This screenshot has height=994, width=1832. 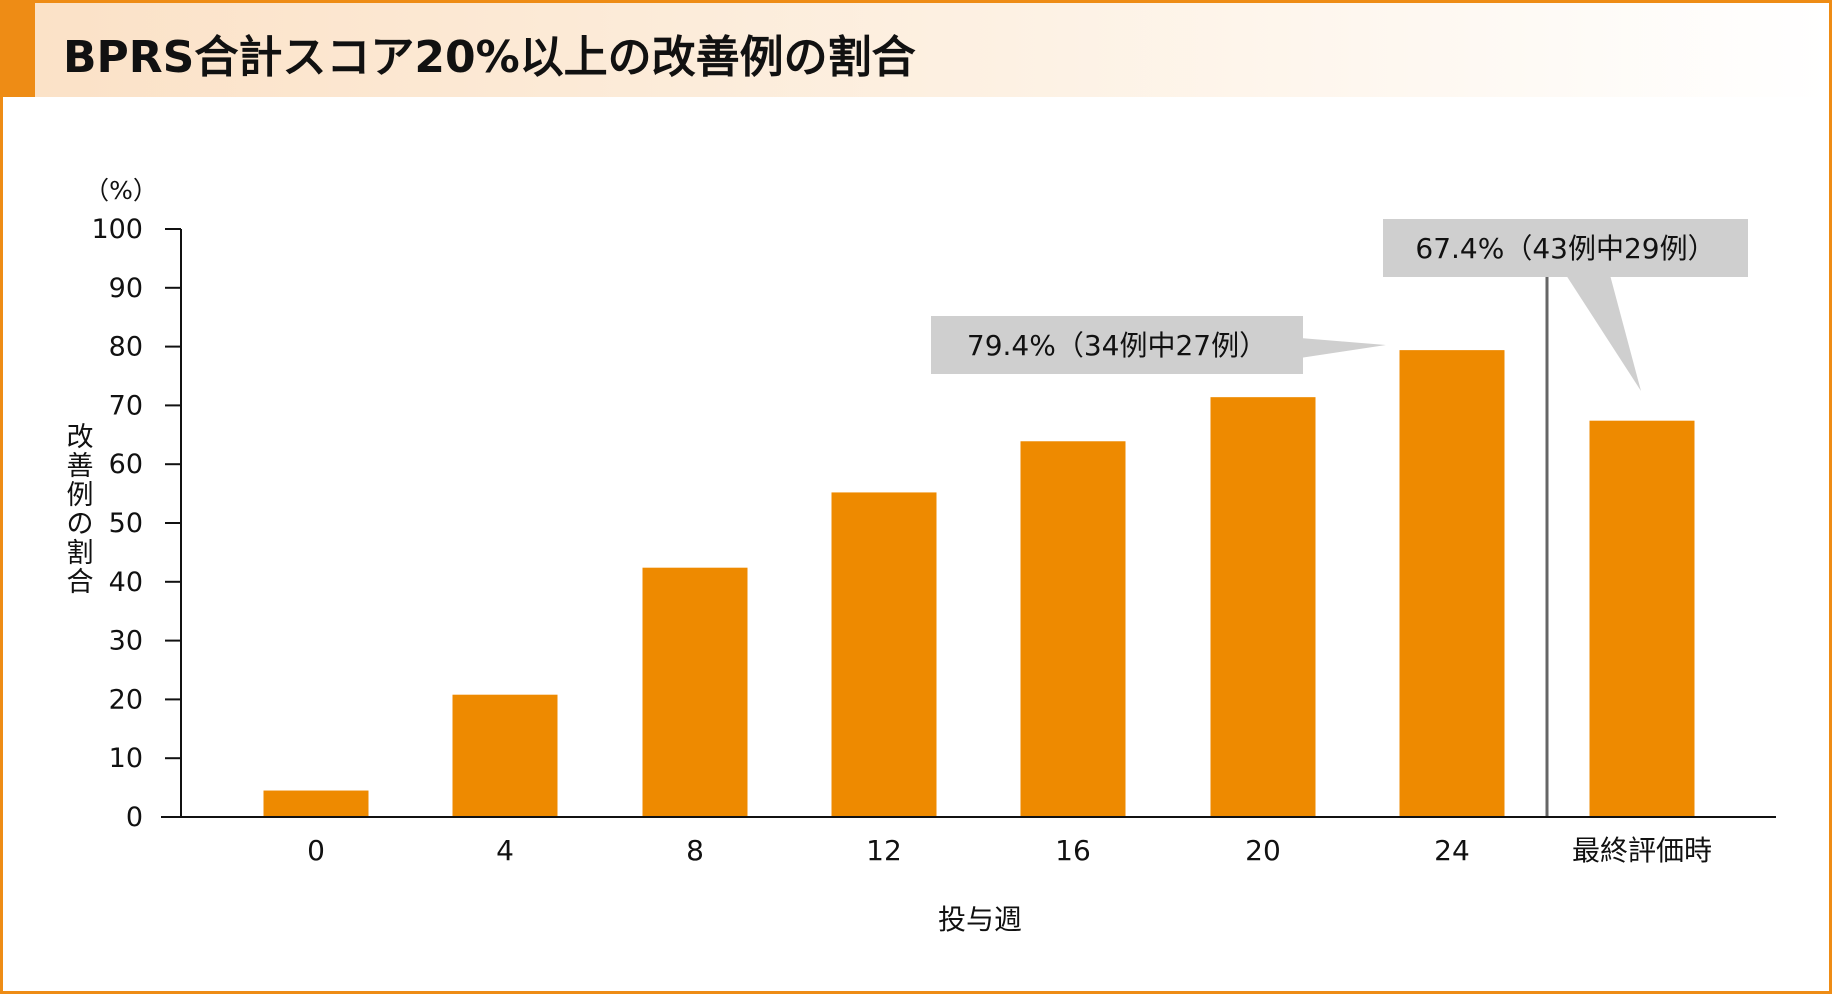 What do you see at coordinates (1452, 850) in the screenshot?
I see `x-tick-label: 24` at bounding box center [1452, 850].